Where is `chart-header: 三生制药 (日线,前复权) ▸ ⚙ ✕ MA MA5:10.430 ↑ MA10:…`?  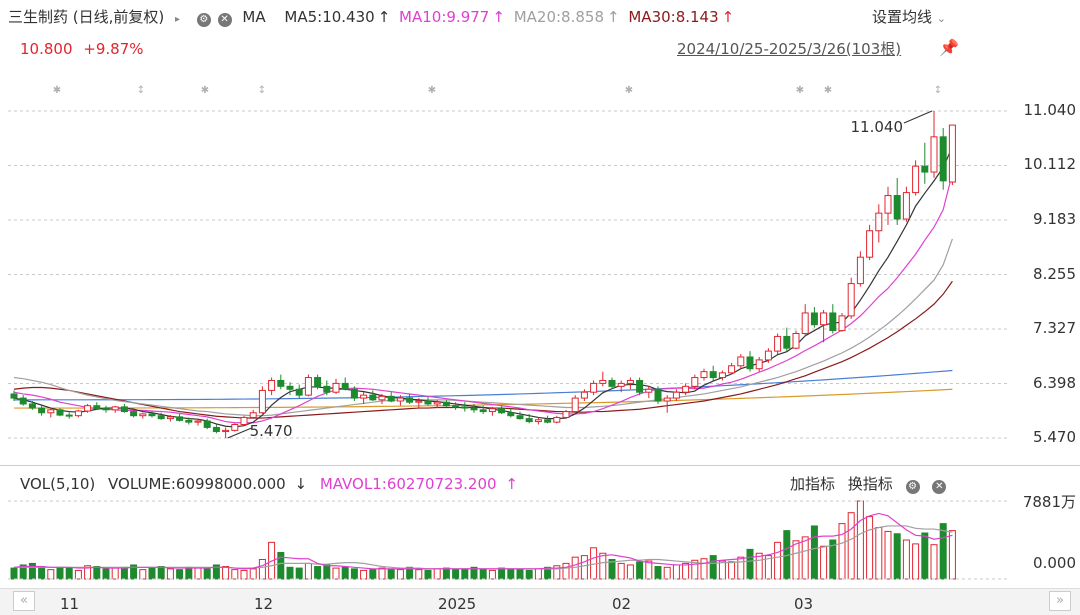 chart-header: 三生制药 (日线,前复权) ▸ ⚙ ✕ MA MA5:10.430 ↑ MA10:… is located at coordinates (371, 18).